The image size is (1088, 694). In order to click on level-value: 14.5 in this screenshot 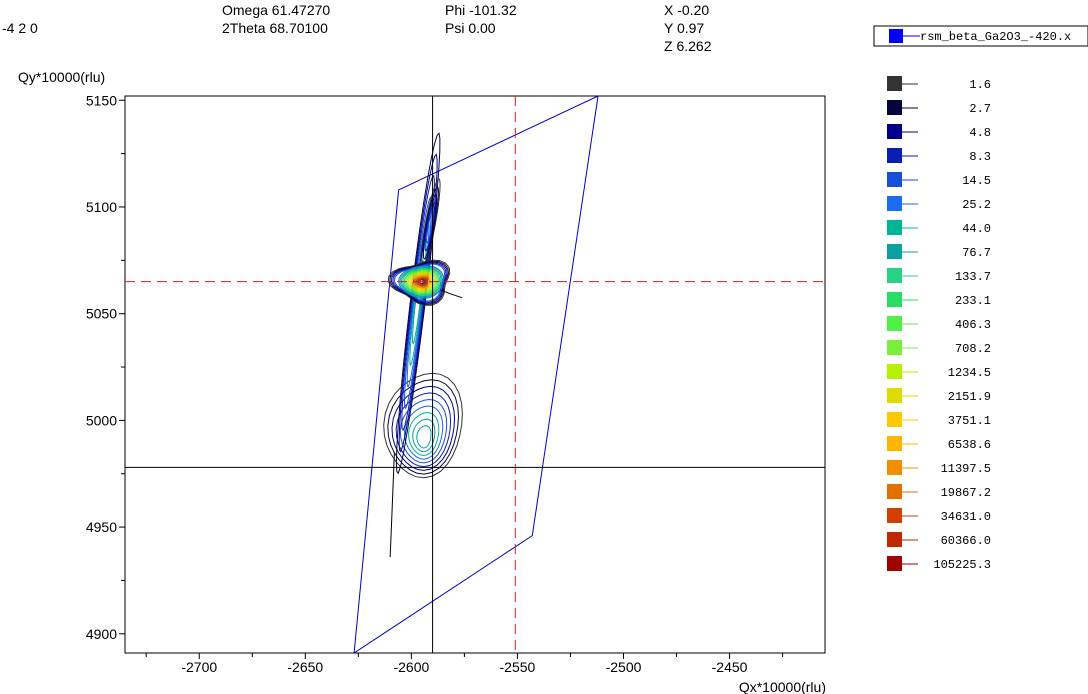, I will do `click(976, 181)`.